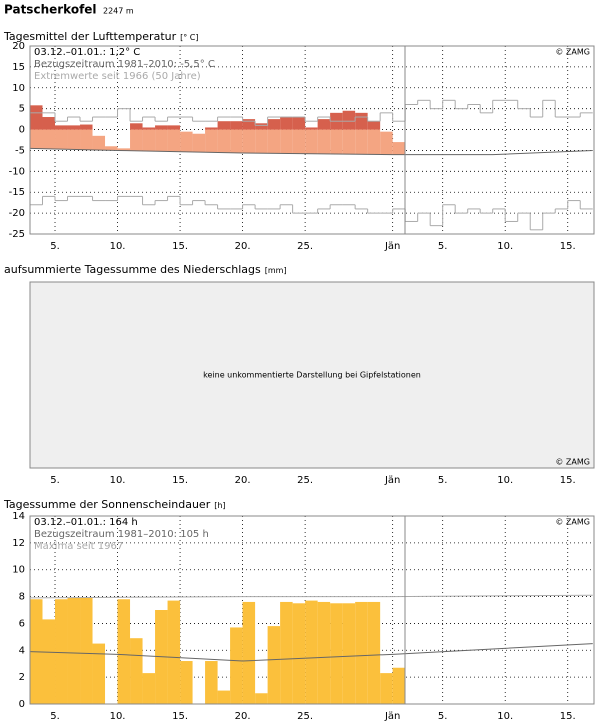 The height and width of the screenshot is (726, 596). I want to click on y-tick-label: 5, so click(22, 109).